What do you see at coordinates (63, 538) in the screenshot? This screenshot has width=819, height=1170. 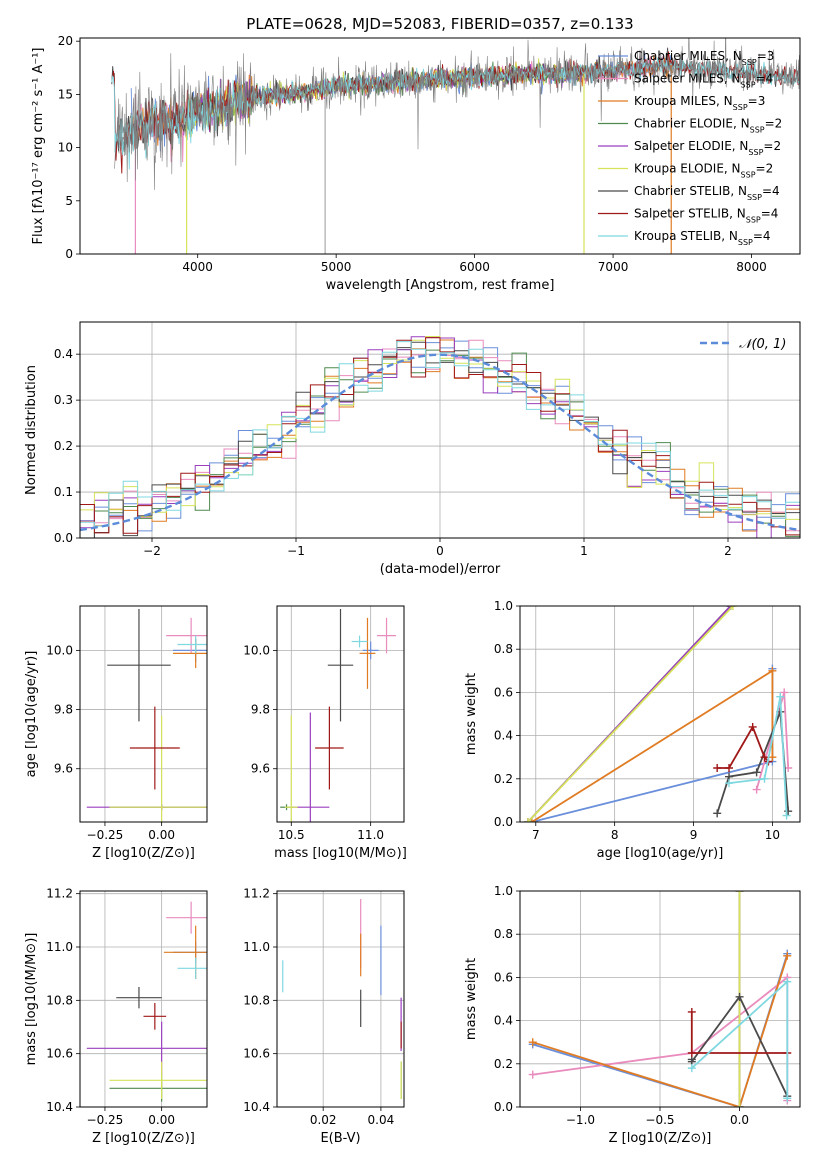 I see `residuals-y-tick-label: 0.0` at bounding box center [63, 538].